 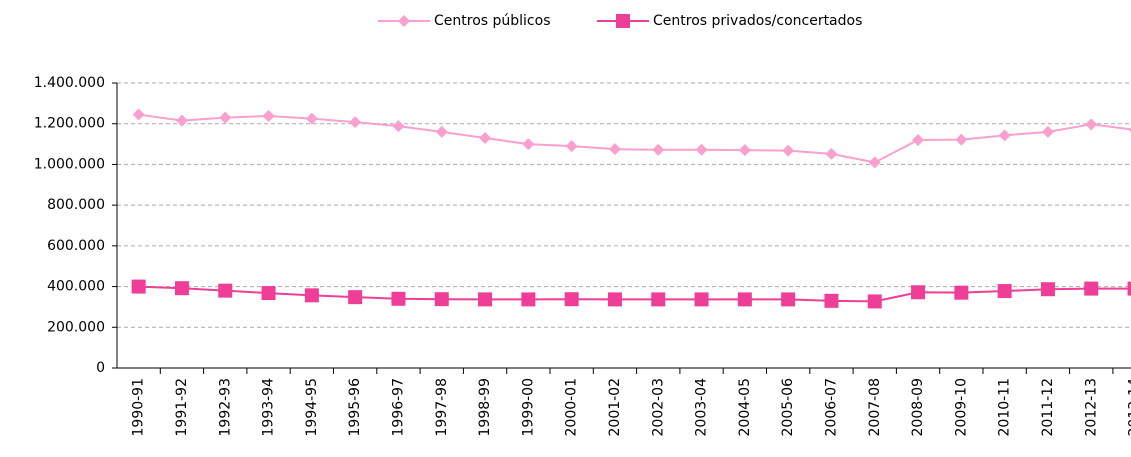 What do you see at coordinates (76, 205) in the screenshot?
I see `y-tick-label: 800.000` at bounding box center [76, 205].